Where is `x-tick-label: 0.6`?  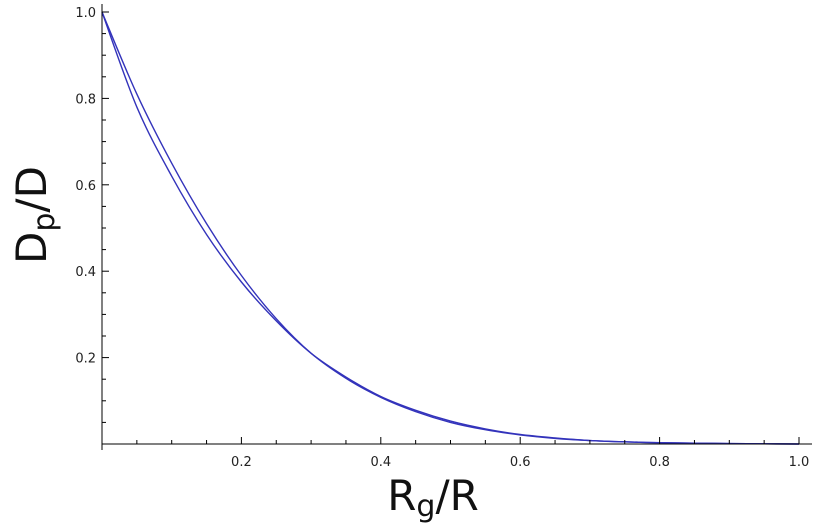 x-tick-label: 0.6 is located at coordinates (520, 462).